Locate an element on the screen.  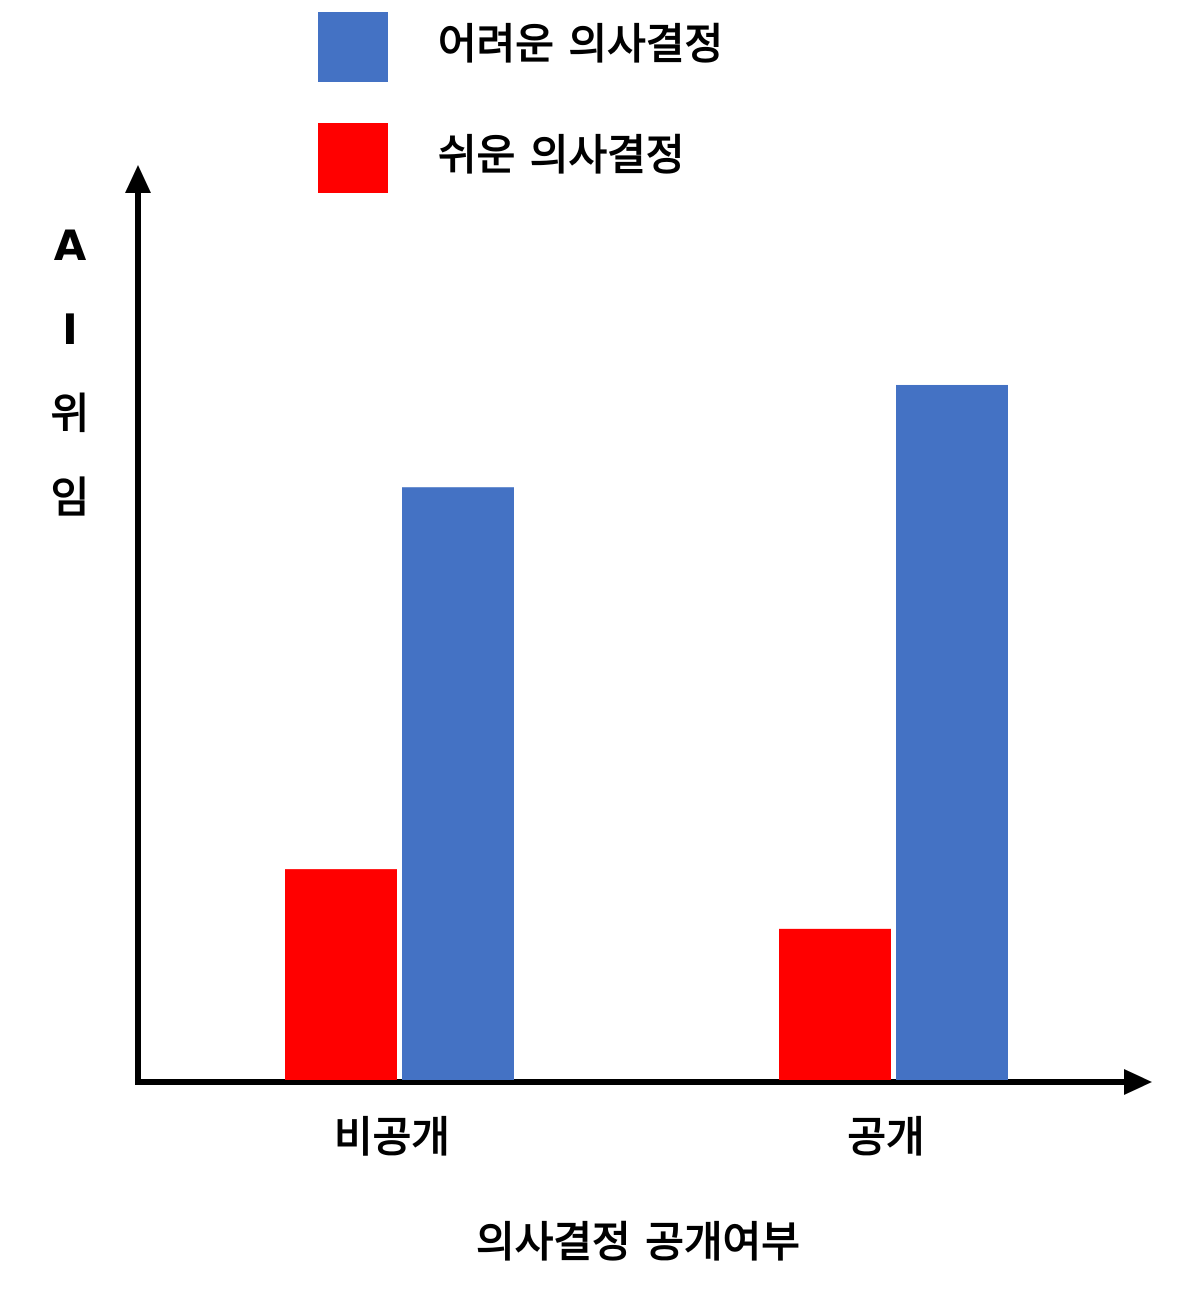
legend-label: 쉬운 의사결정 is located at coordinates (561, 155).